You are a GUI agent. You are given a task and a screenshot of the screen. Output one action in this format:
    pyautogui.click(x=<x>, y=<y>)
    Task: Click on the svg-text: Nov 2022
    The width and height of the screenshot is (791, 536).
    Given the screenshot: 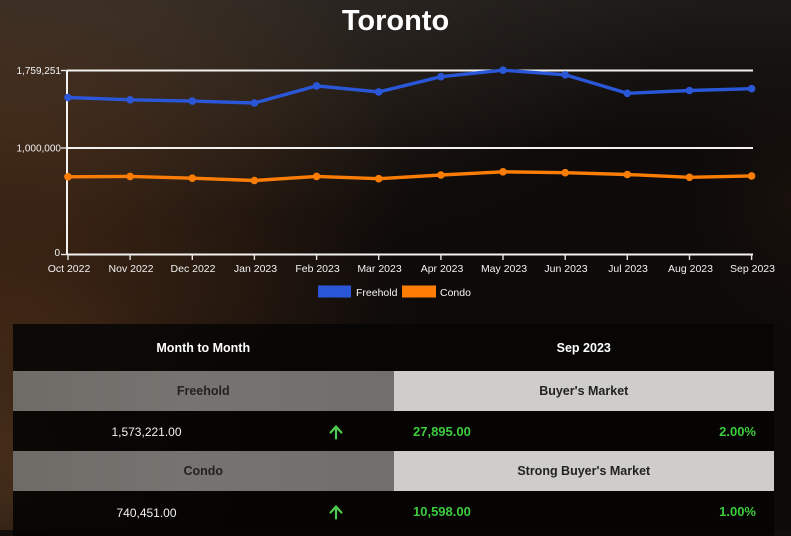 What is the action you would take?
    pyautogui.click(x=131, y=269)
    